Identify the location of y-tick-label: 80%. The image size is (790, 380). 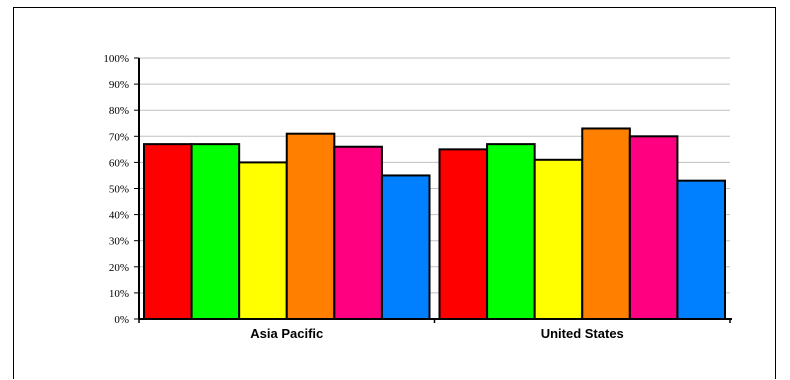
(119, 111).